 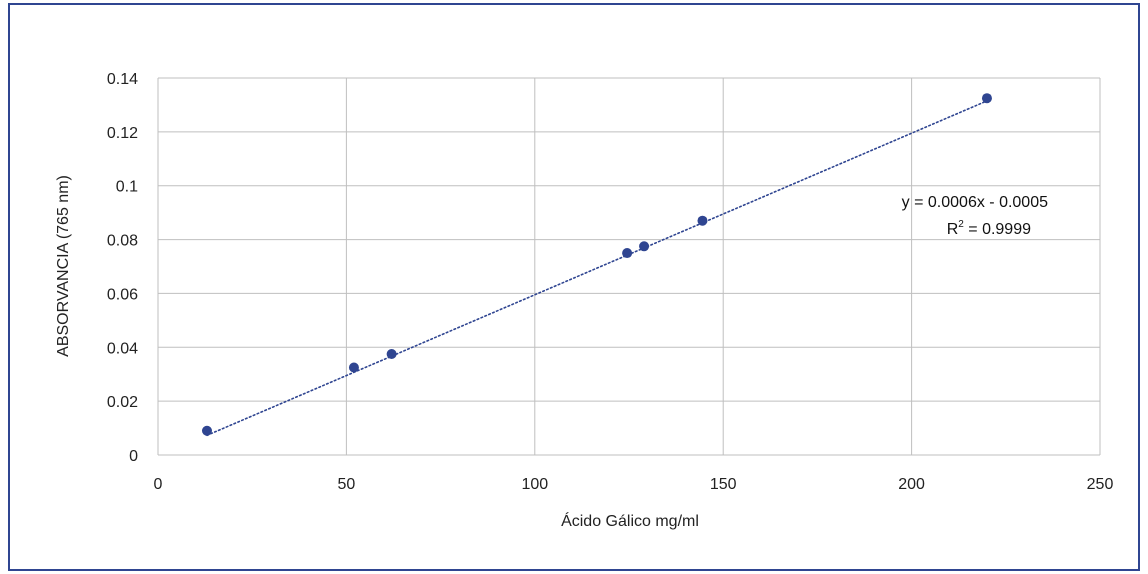 What do you see at coordinates (997, 229) in the screenshot?
I see `r-squared-value: = 0.9999` at bounding box center [997, 229].